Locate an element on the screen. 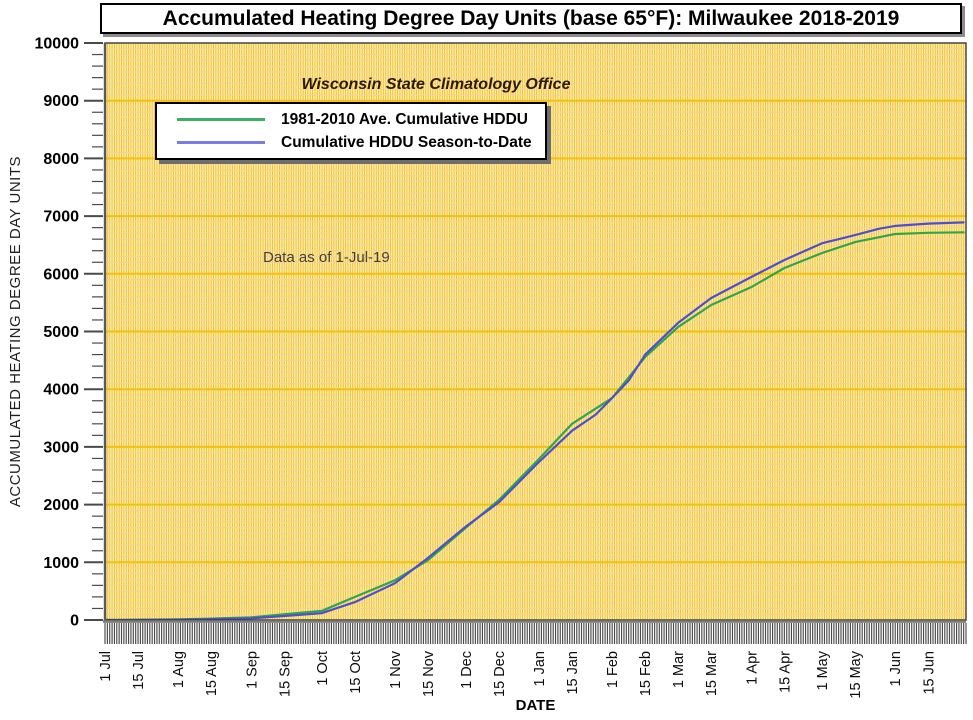 The image size is (973, 720). legend-item-season: Cumulative HDDU Season-to-Date is located at coordinates (351, 143).